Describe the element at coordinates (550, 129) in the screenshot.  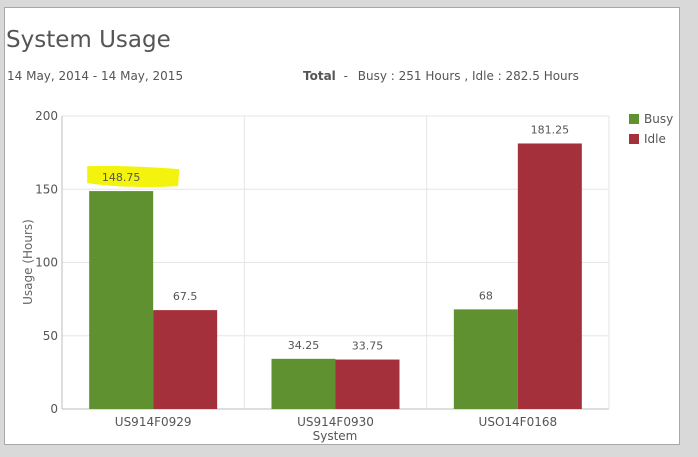
I see `data-label: 181.25` at that location.